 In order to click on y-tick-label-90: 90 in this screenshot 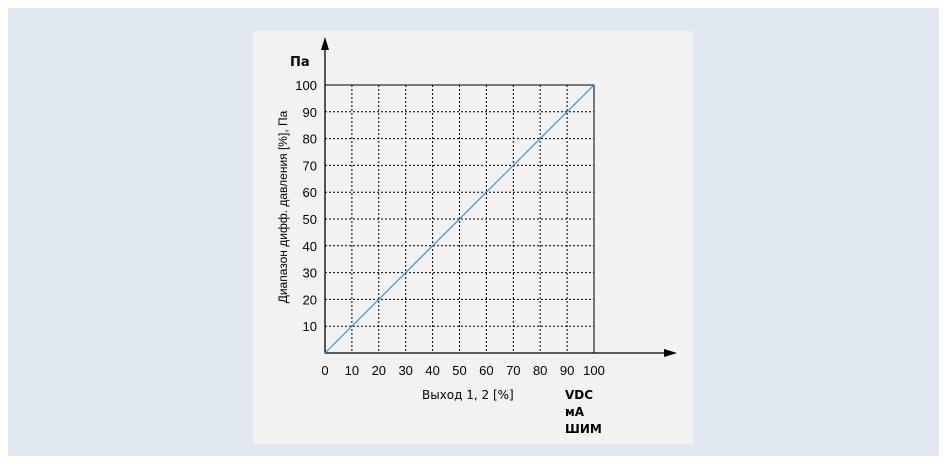, I will do `click(310, 112)`.